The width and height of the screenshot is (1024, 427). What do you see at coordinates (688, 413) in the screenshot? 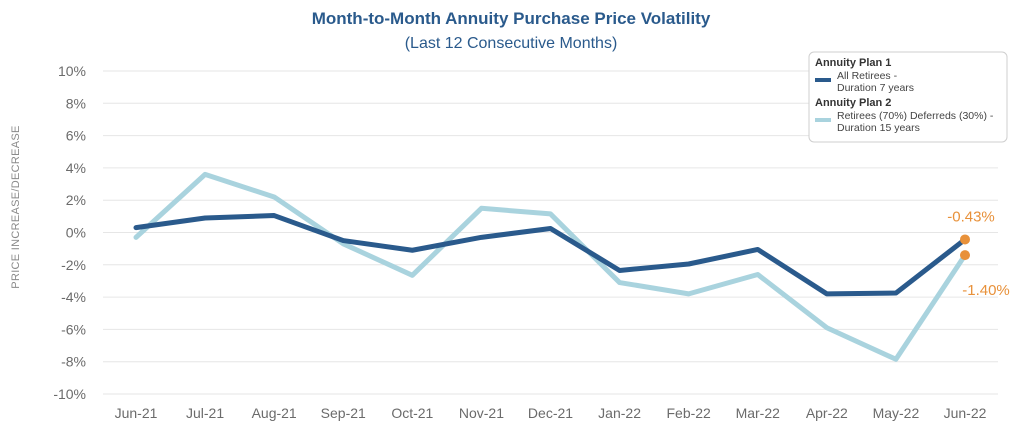
I see `x-tick-label: Feb-22` at bounding box center [688, 413].